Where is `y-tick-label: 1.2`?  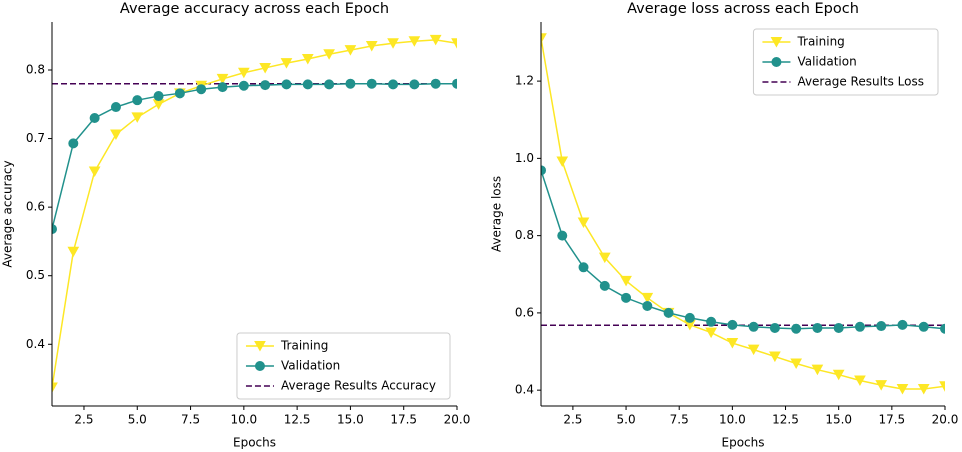
y-tick-label: 1.2 is located at coordinates (524, 81).